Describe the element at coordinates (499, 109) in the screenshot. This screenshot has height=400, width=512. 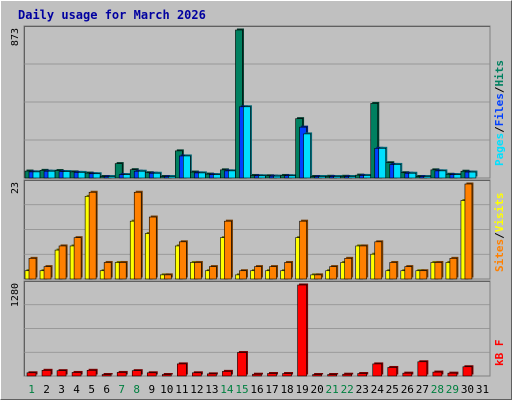
I see `axis-label-part: Files` at that location.